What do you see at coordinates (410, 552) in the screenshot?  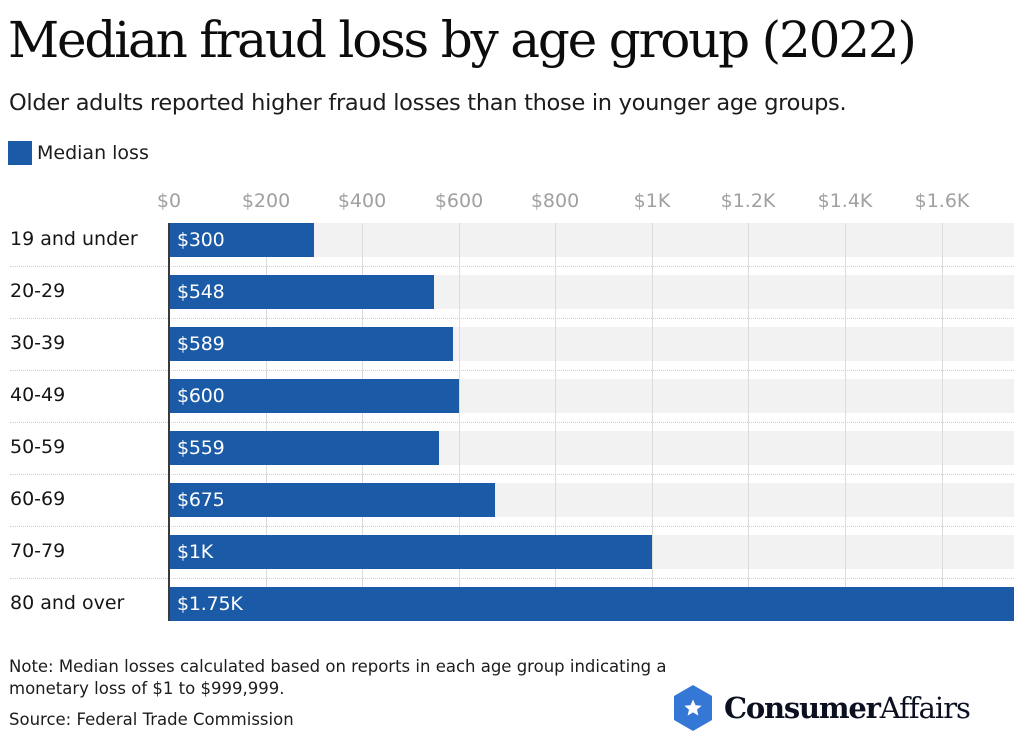 I see `bar: $1K` at bounding box center [410, 552].